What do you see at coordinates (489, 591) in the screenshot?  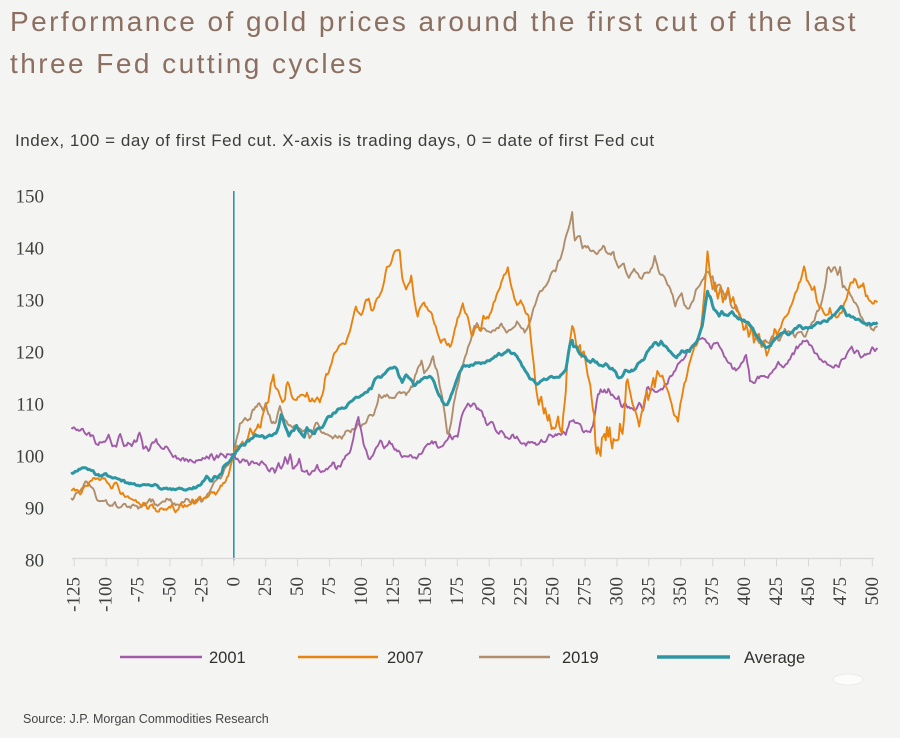 I see `svg-text: 200` at bounding box center [489, 591].